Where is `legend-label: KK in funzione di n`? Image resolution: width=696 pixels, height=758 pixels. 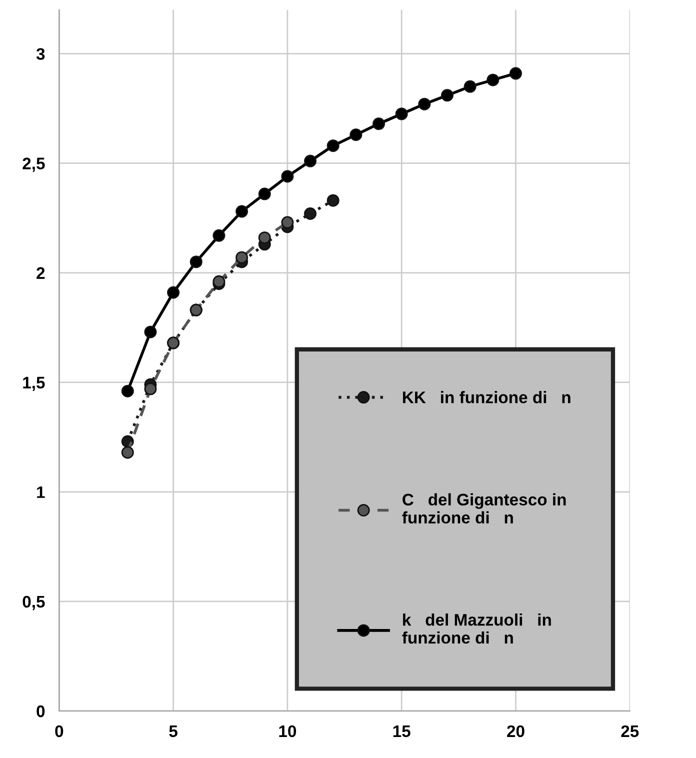
legend-label: KK in funzione di n is located at coordinates (486, 397).